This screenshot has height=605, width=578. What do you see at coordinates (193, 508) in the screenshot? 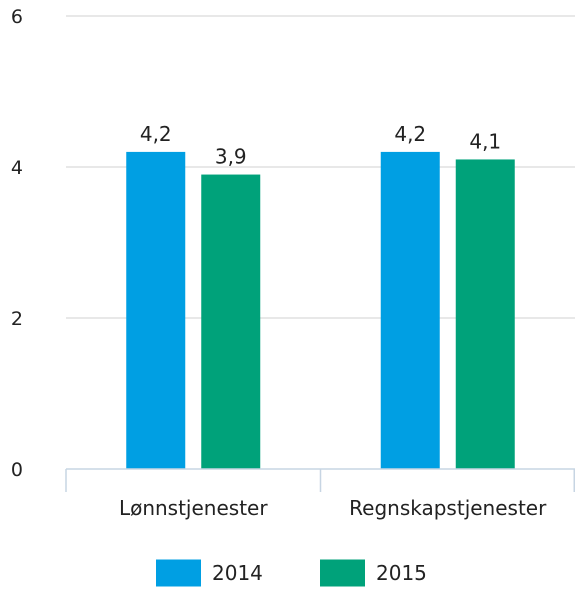
I see `category-label: Lønnstjenester` at bounding box center [193, 508].